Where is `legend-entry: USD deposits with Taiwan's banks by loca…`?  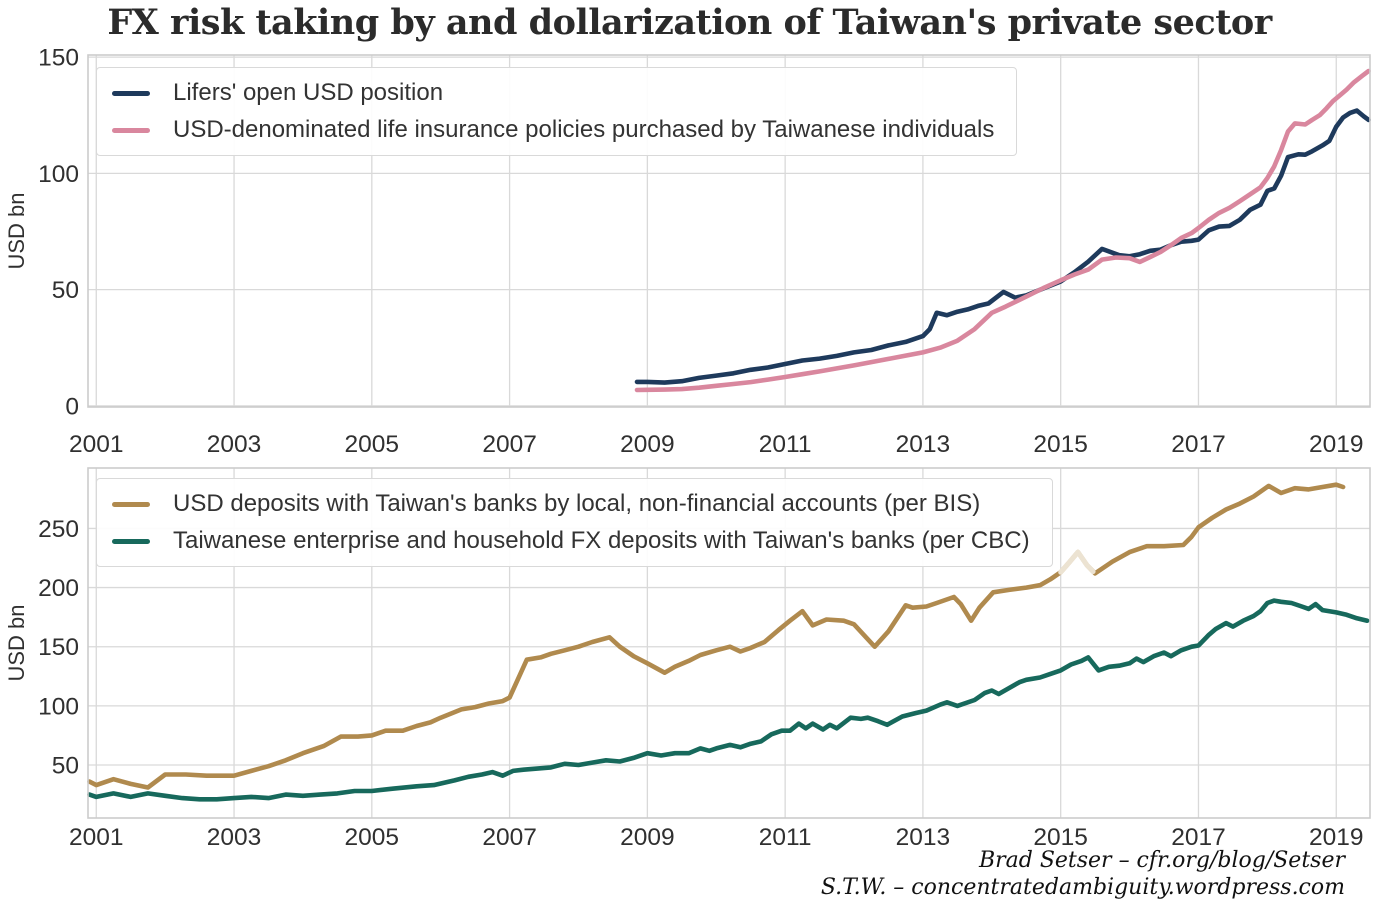 legend-entry: USD deposits with Taiwan's banks by loca… is located at coordinates (571, 504).